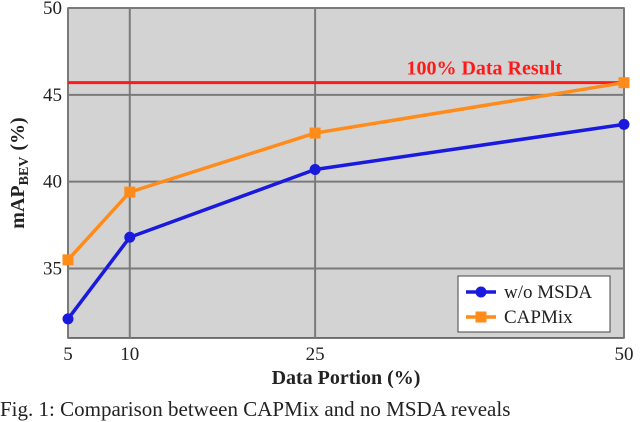  Describe the element at coordinates (315, 354) in the screenshot. I see `x-tick-label: 25` at that location.